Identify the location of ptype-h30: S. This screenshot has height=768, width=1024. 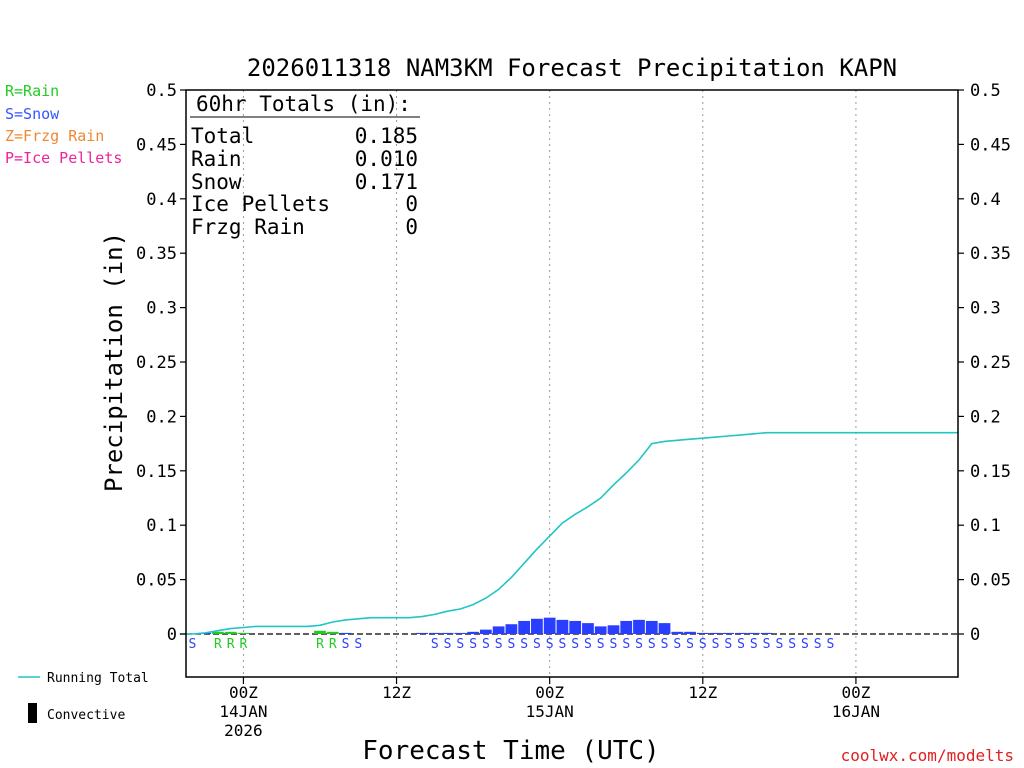
(626, 644).